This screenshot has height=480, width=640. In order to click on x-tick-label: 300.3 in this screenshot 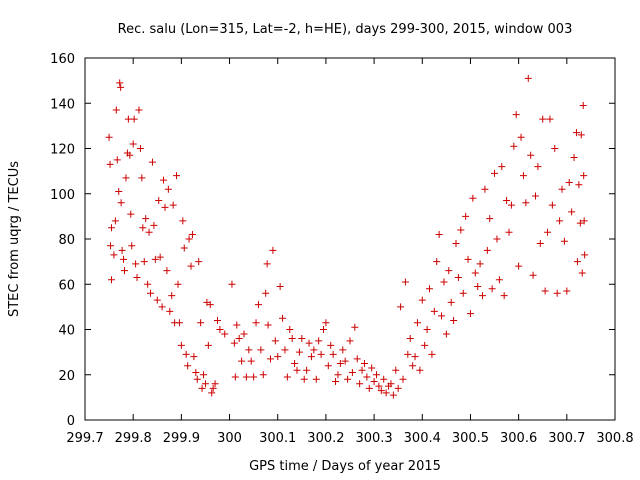, I will do `click(373, 438)`.